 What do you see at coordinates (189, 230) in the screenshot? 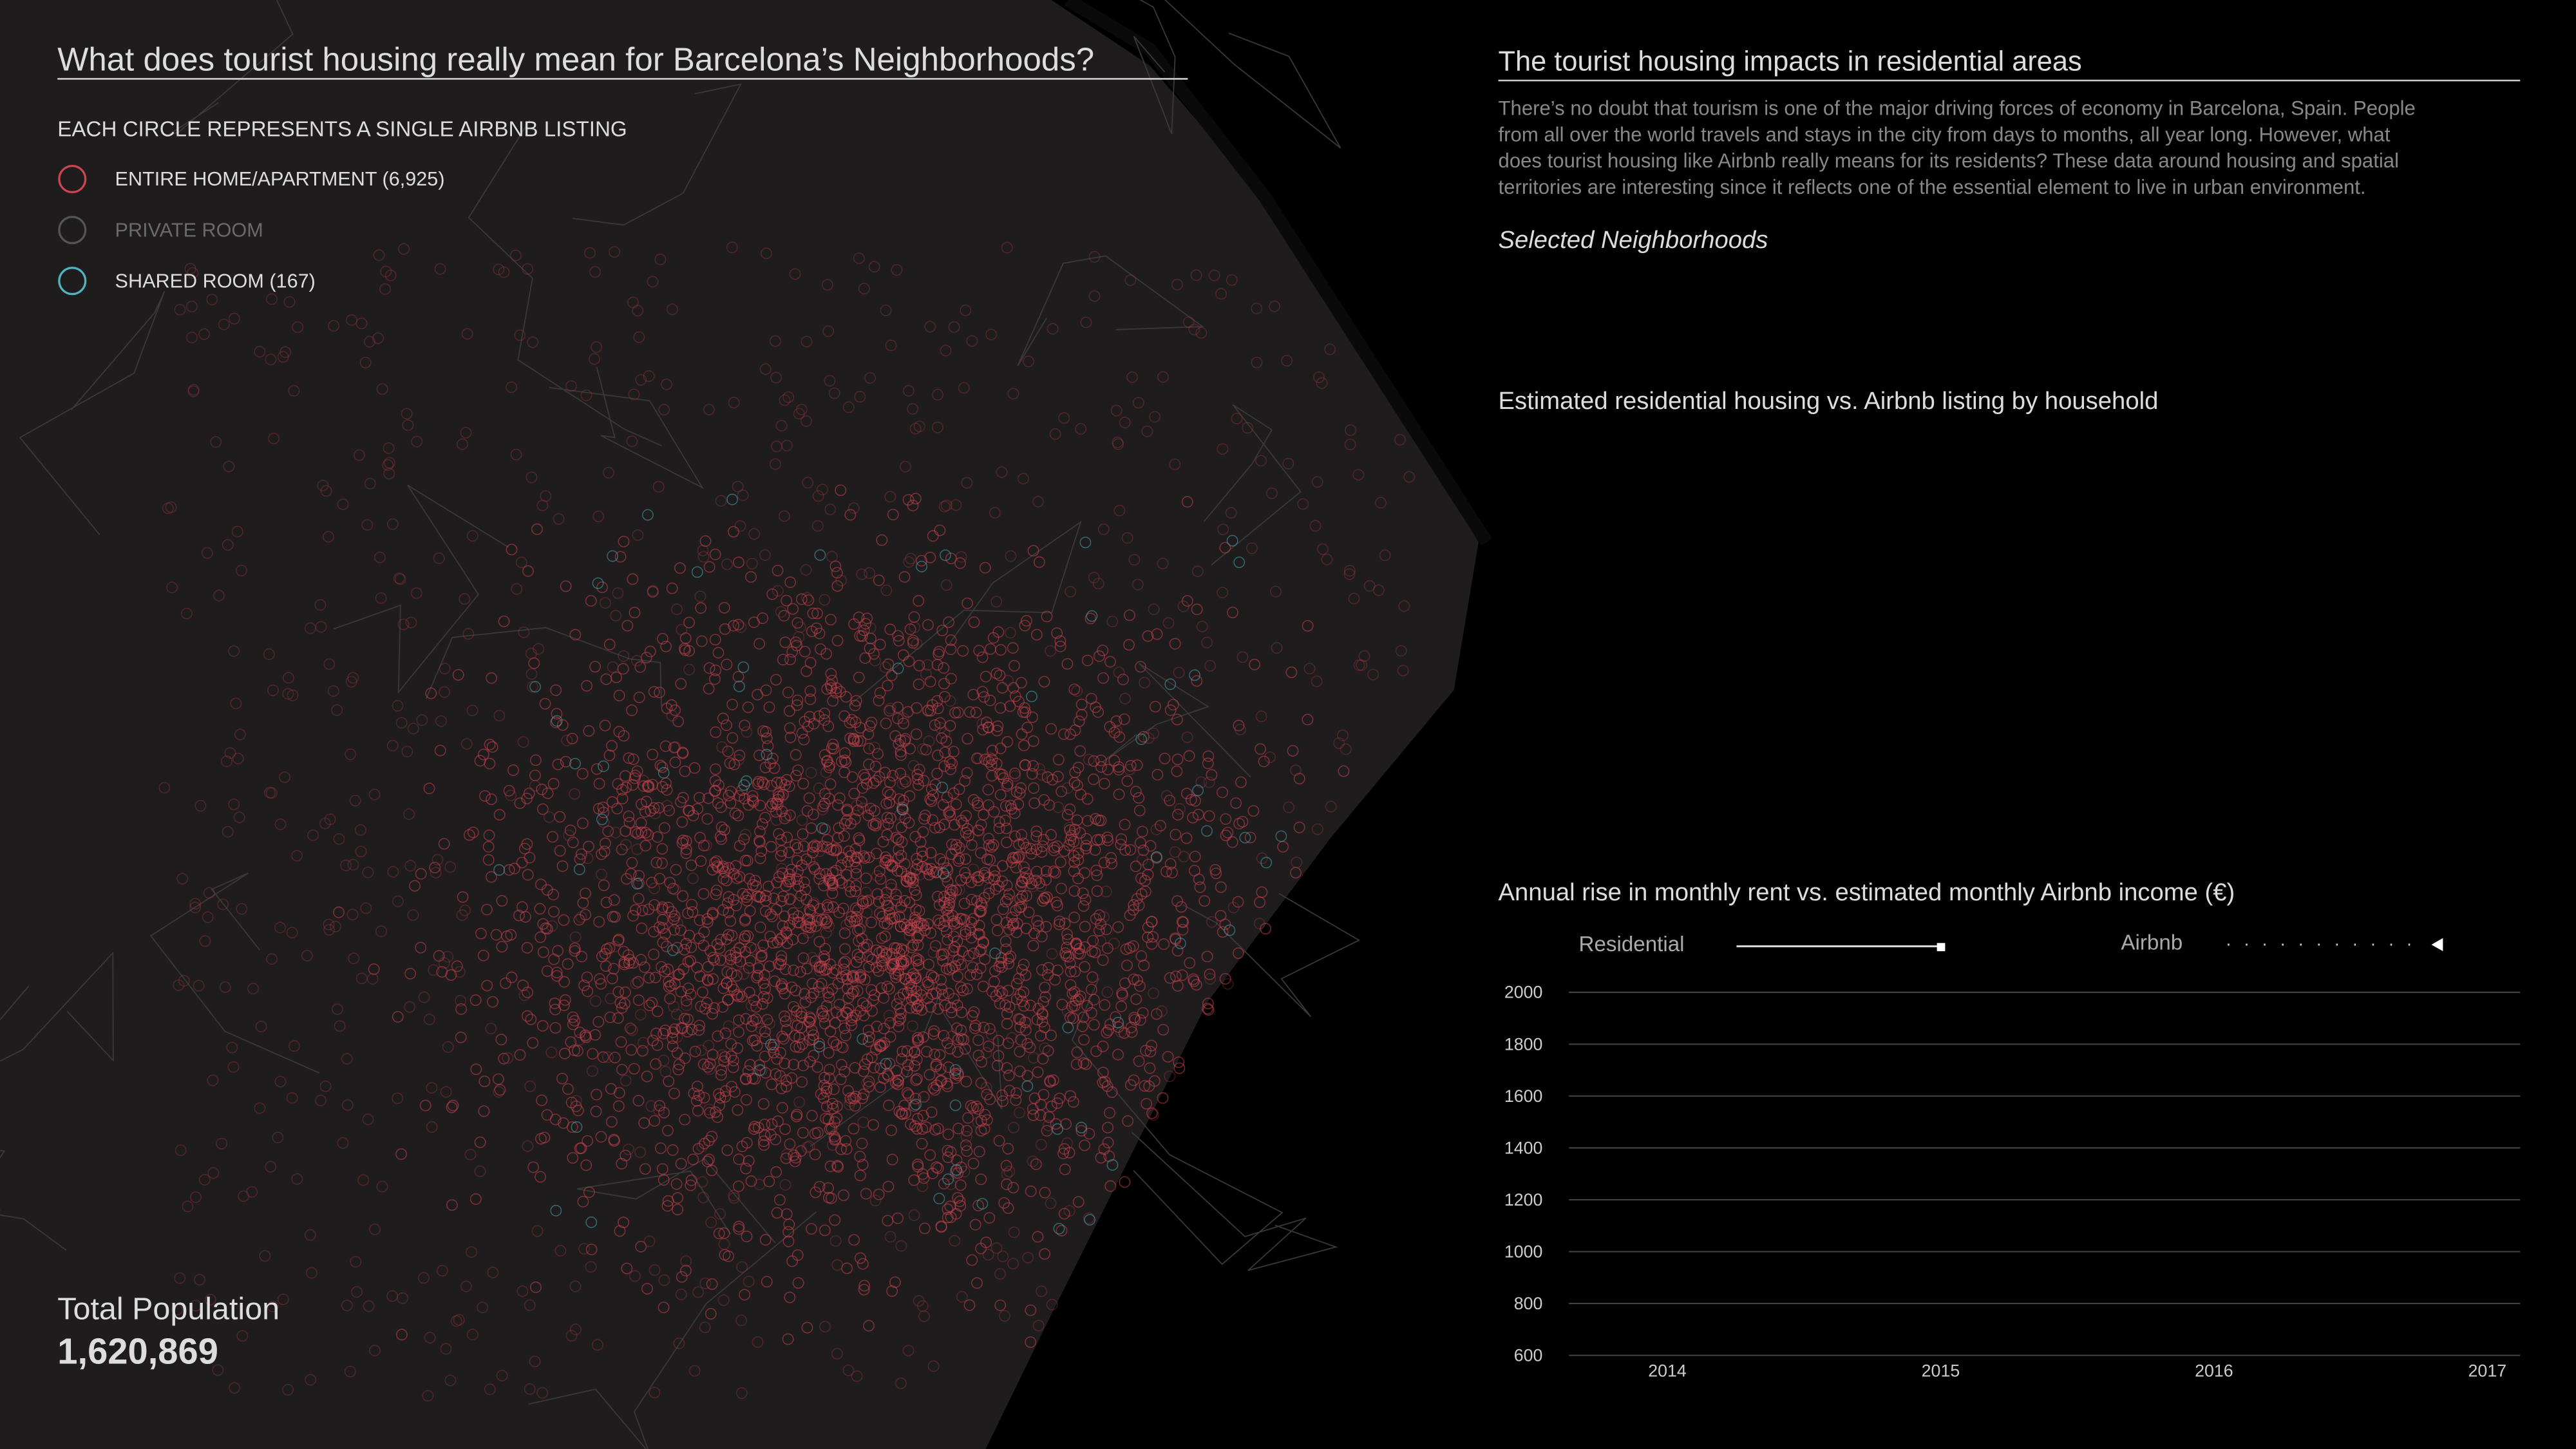
I see `legend-label: PRIVATE ROOM` at bounding box center [189, 230].